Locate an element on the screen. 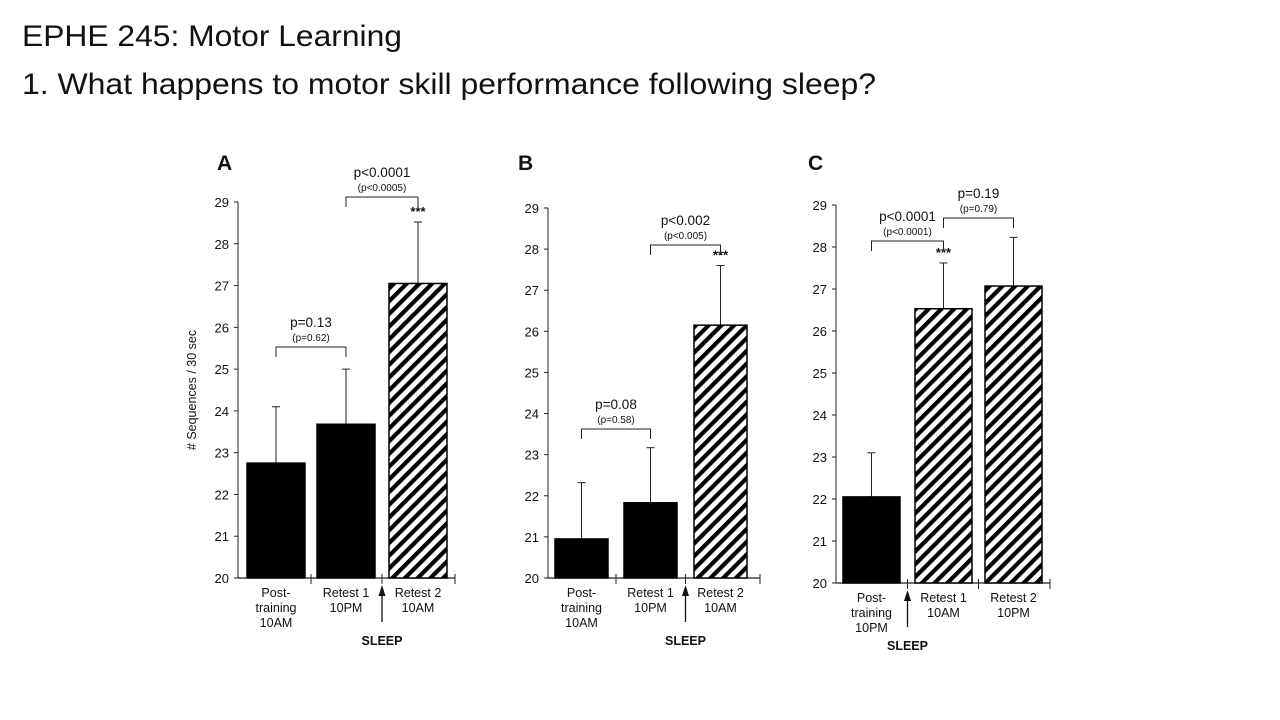  y-axis-label: # Sequences / 30 sec is located at coordinates (192, 390).